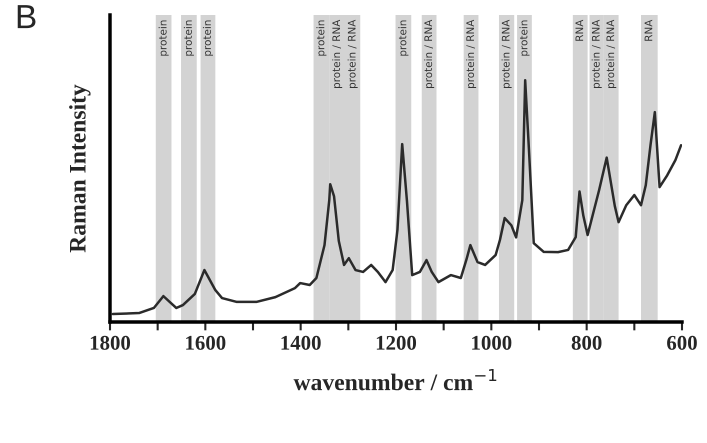  I want to click on x-tick-label: 1400, so click(301, 343).